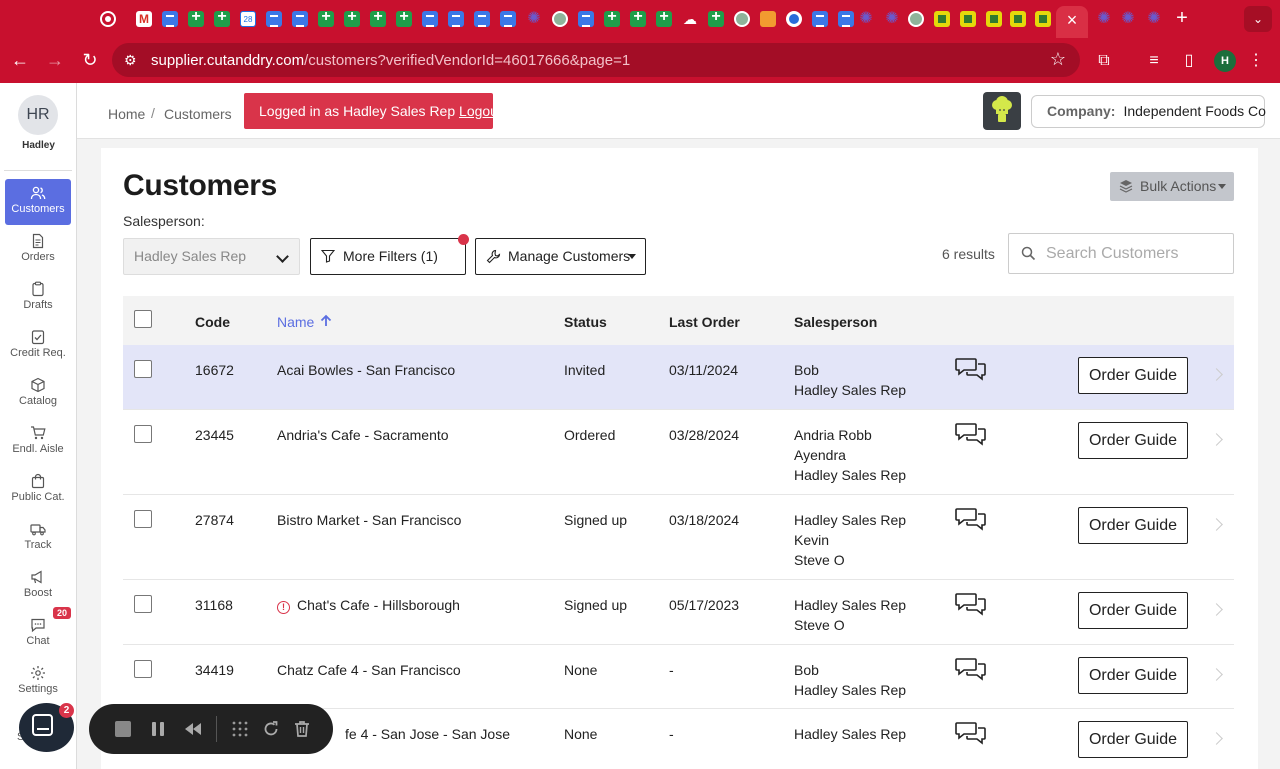 This screenshot has width=1280, height=769. I want to click on bookmark-star-icon: ☆, so click(1057, 59).